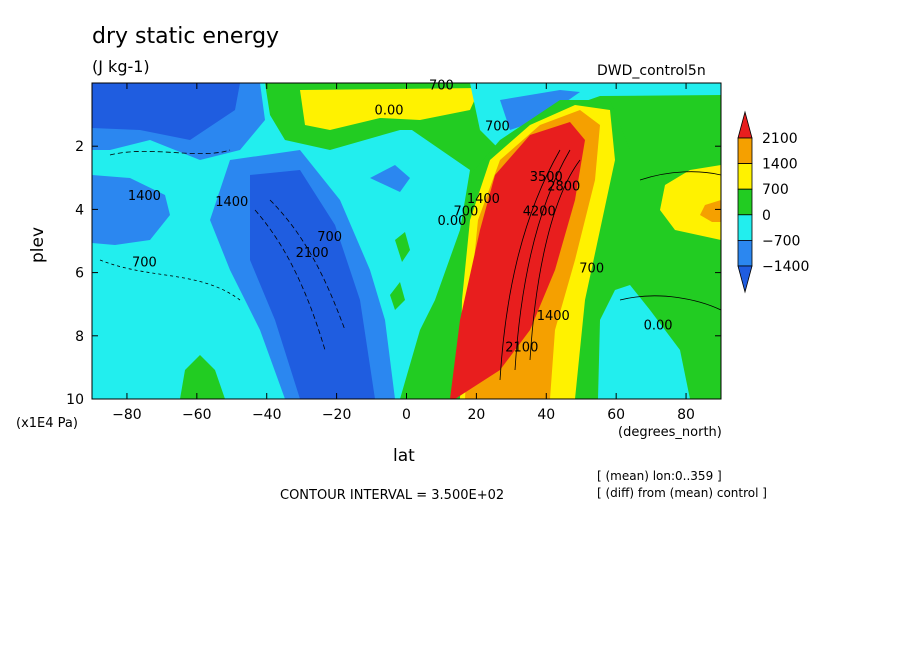  What do you see at coordinates (781, 241) in the screenshot?
I see `colorbar-label: −700` at bounding box center [781, 241].